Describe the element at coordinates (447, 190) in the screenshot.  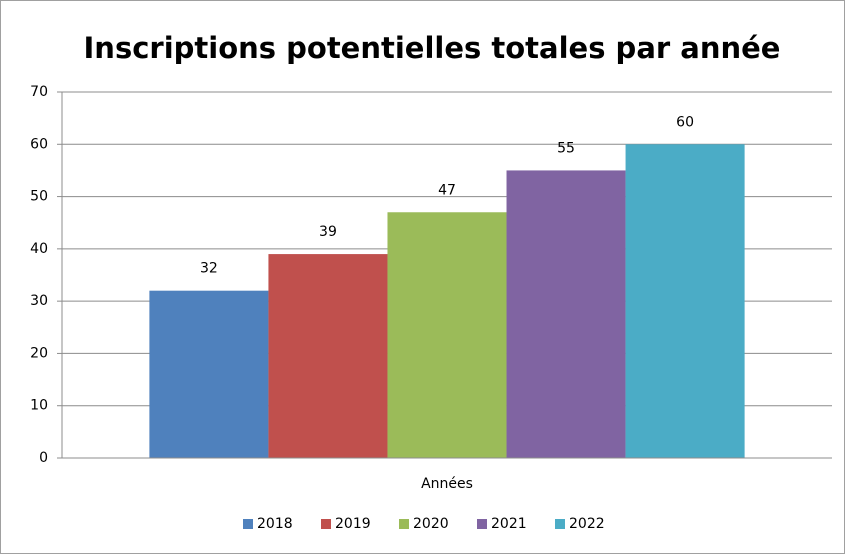
I see `data-label: 47` at that location.